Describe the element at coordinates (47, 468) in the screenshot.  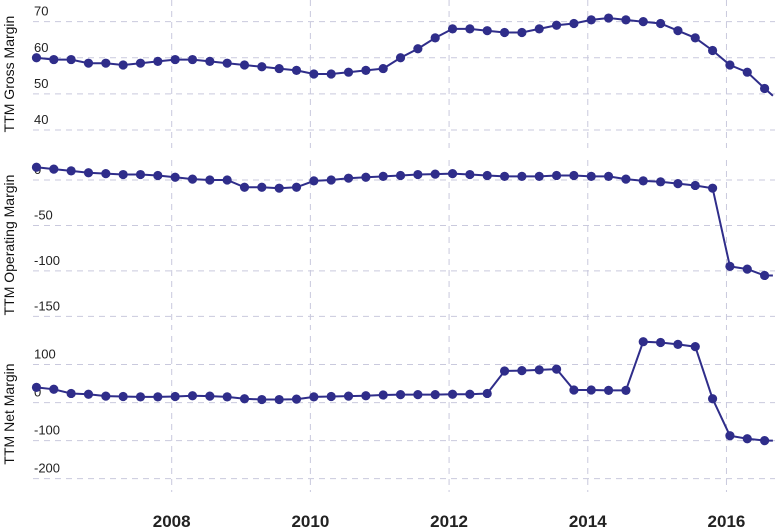
I see `y-tick-label: -200` at that location.